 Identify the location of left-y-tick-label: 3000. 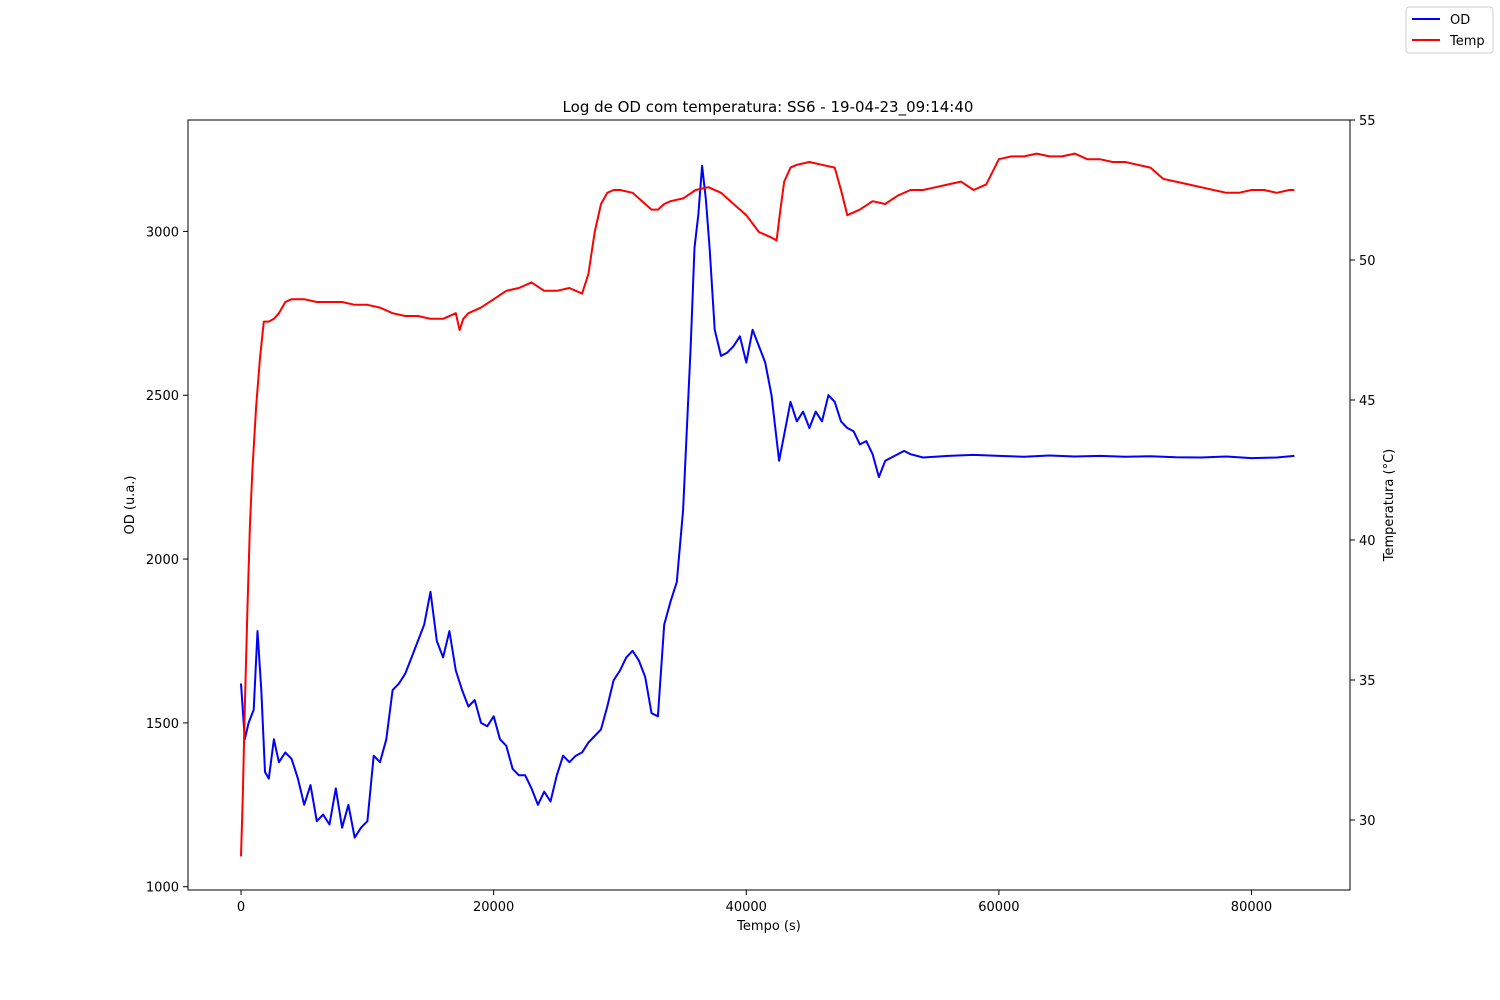
(162, 232).